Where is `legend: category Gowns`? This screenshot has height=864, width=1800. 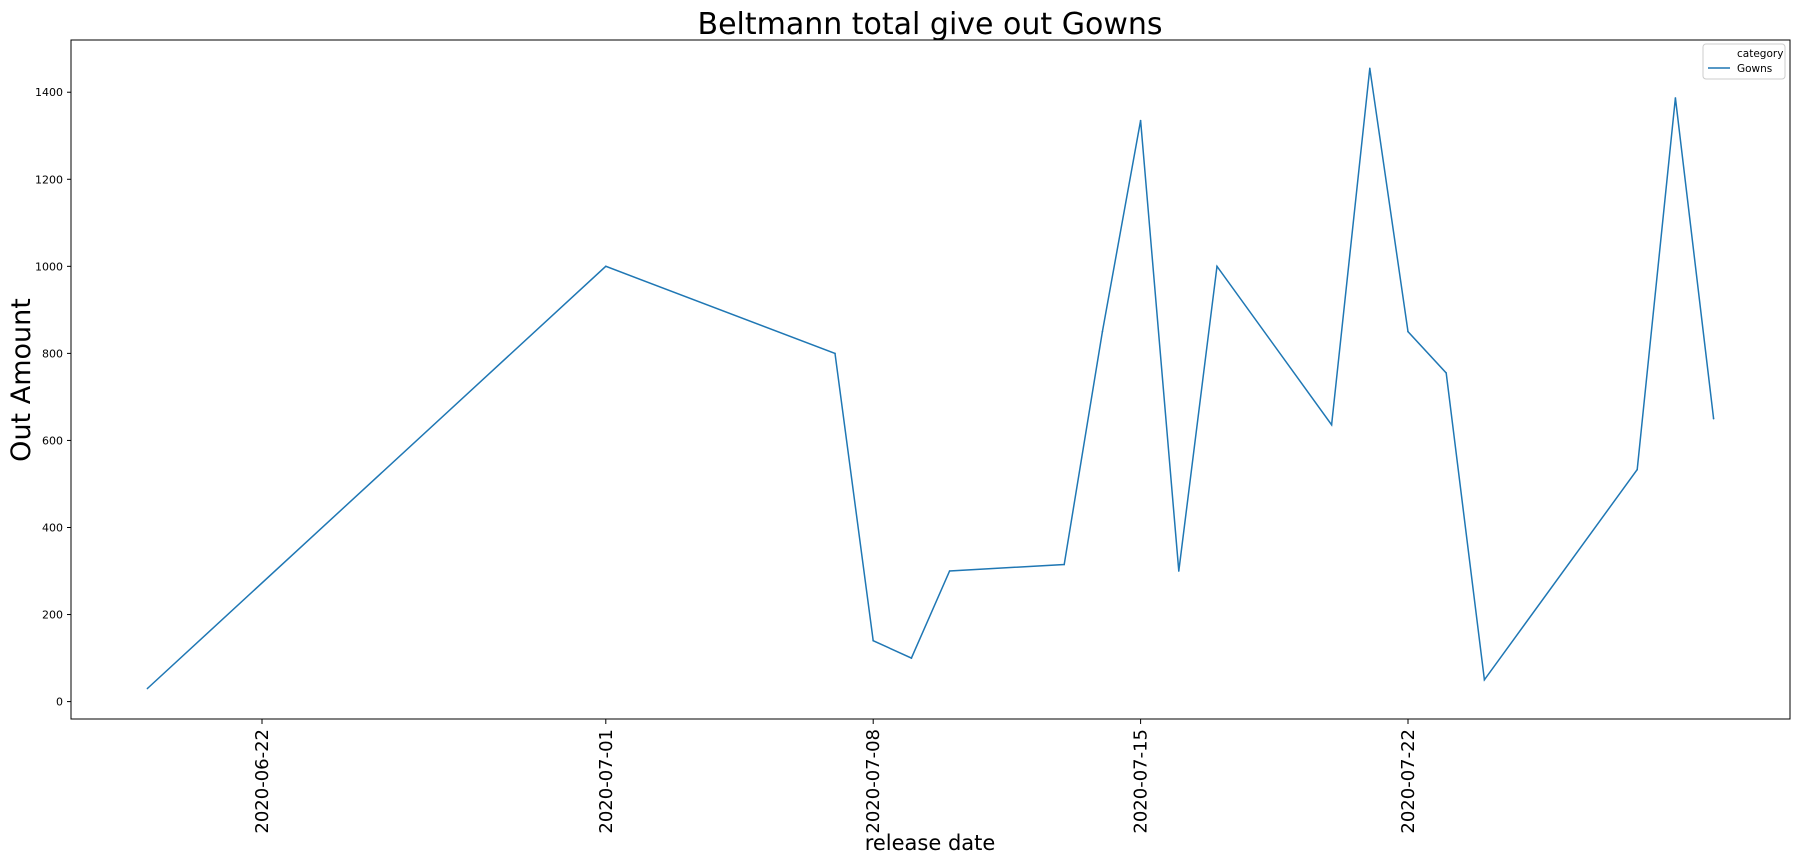
legend: category Gowns is located at coordinates (1744, 61).